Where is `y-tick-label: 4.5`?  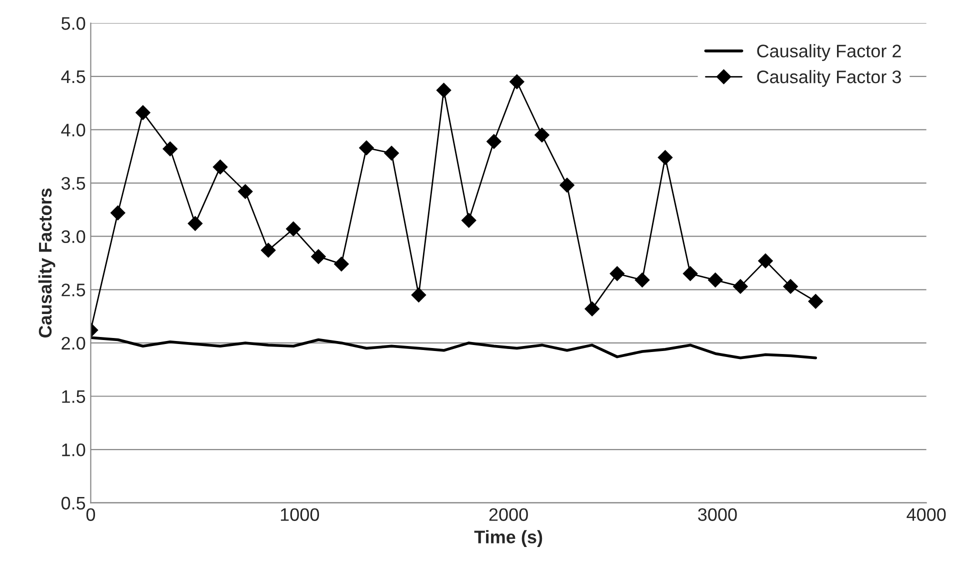 y-tick-label: 4.5 is located at coordinates (73, 77).